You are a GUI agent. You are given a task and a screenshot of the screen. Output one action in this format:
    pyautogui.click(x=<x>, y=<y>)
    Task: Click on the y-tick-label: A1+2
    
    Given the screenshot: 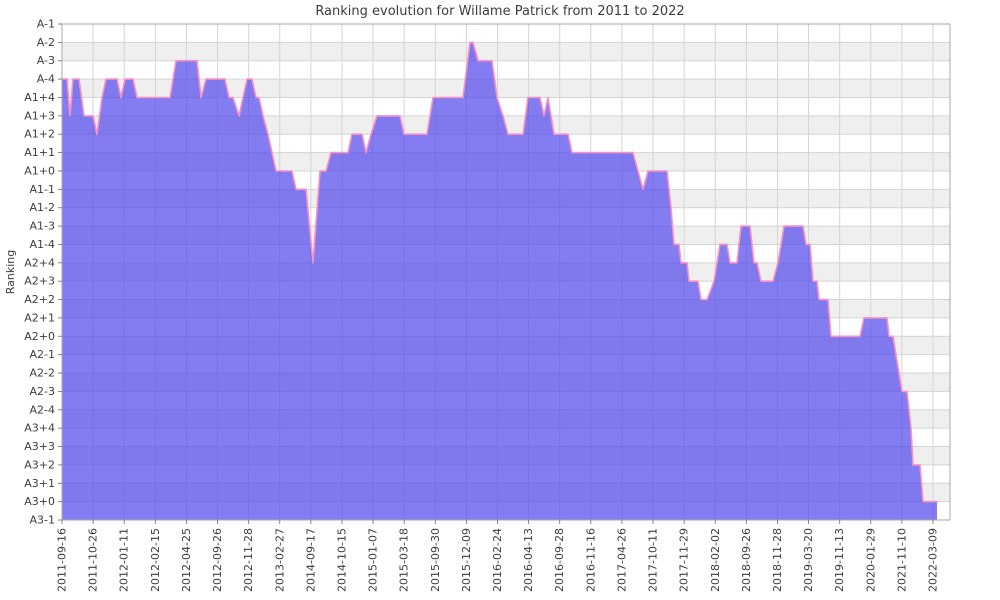 What is the action you would take?
    pyautogui.click(x=39, y=134)
    